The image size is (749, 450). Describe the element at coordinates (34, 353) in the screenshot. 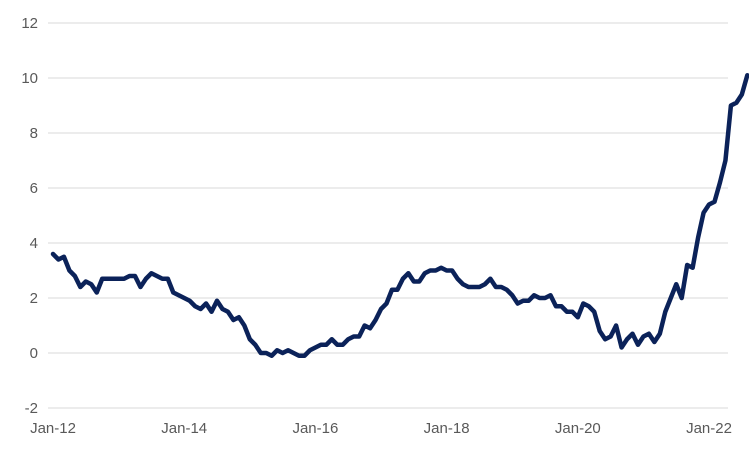

I see `y-tick-label: 0` at that location.